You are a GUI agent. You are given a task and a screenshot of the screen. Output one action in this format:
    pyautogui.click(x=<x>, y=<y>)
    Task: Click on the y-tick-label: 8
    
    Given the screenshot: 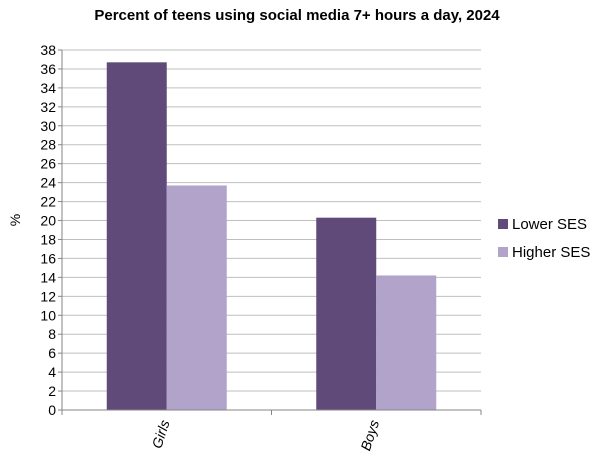 What is the action you would take?
    pyautogui.click(x=52, y=334)
    